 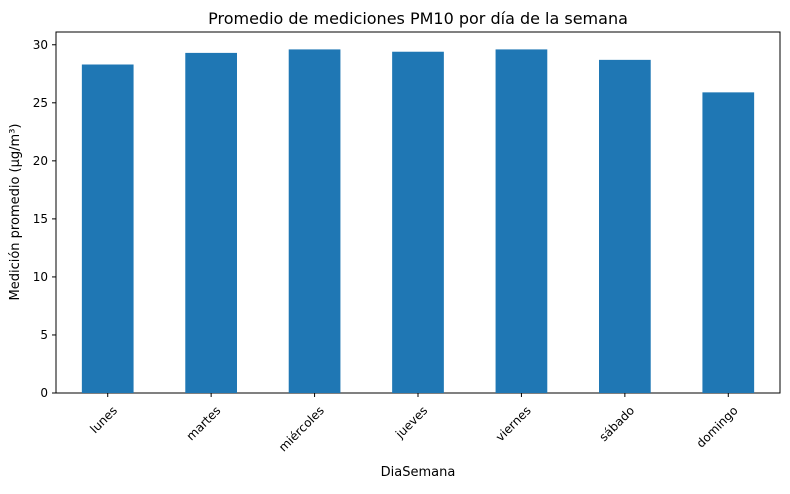 I want to click on bar-sábado, so click(x=625, y=226).